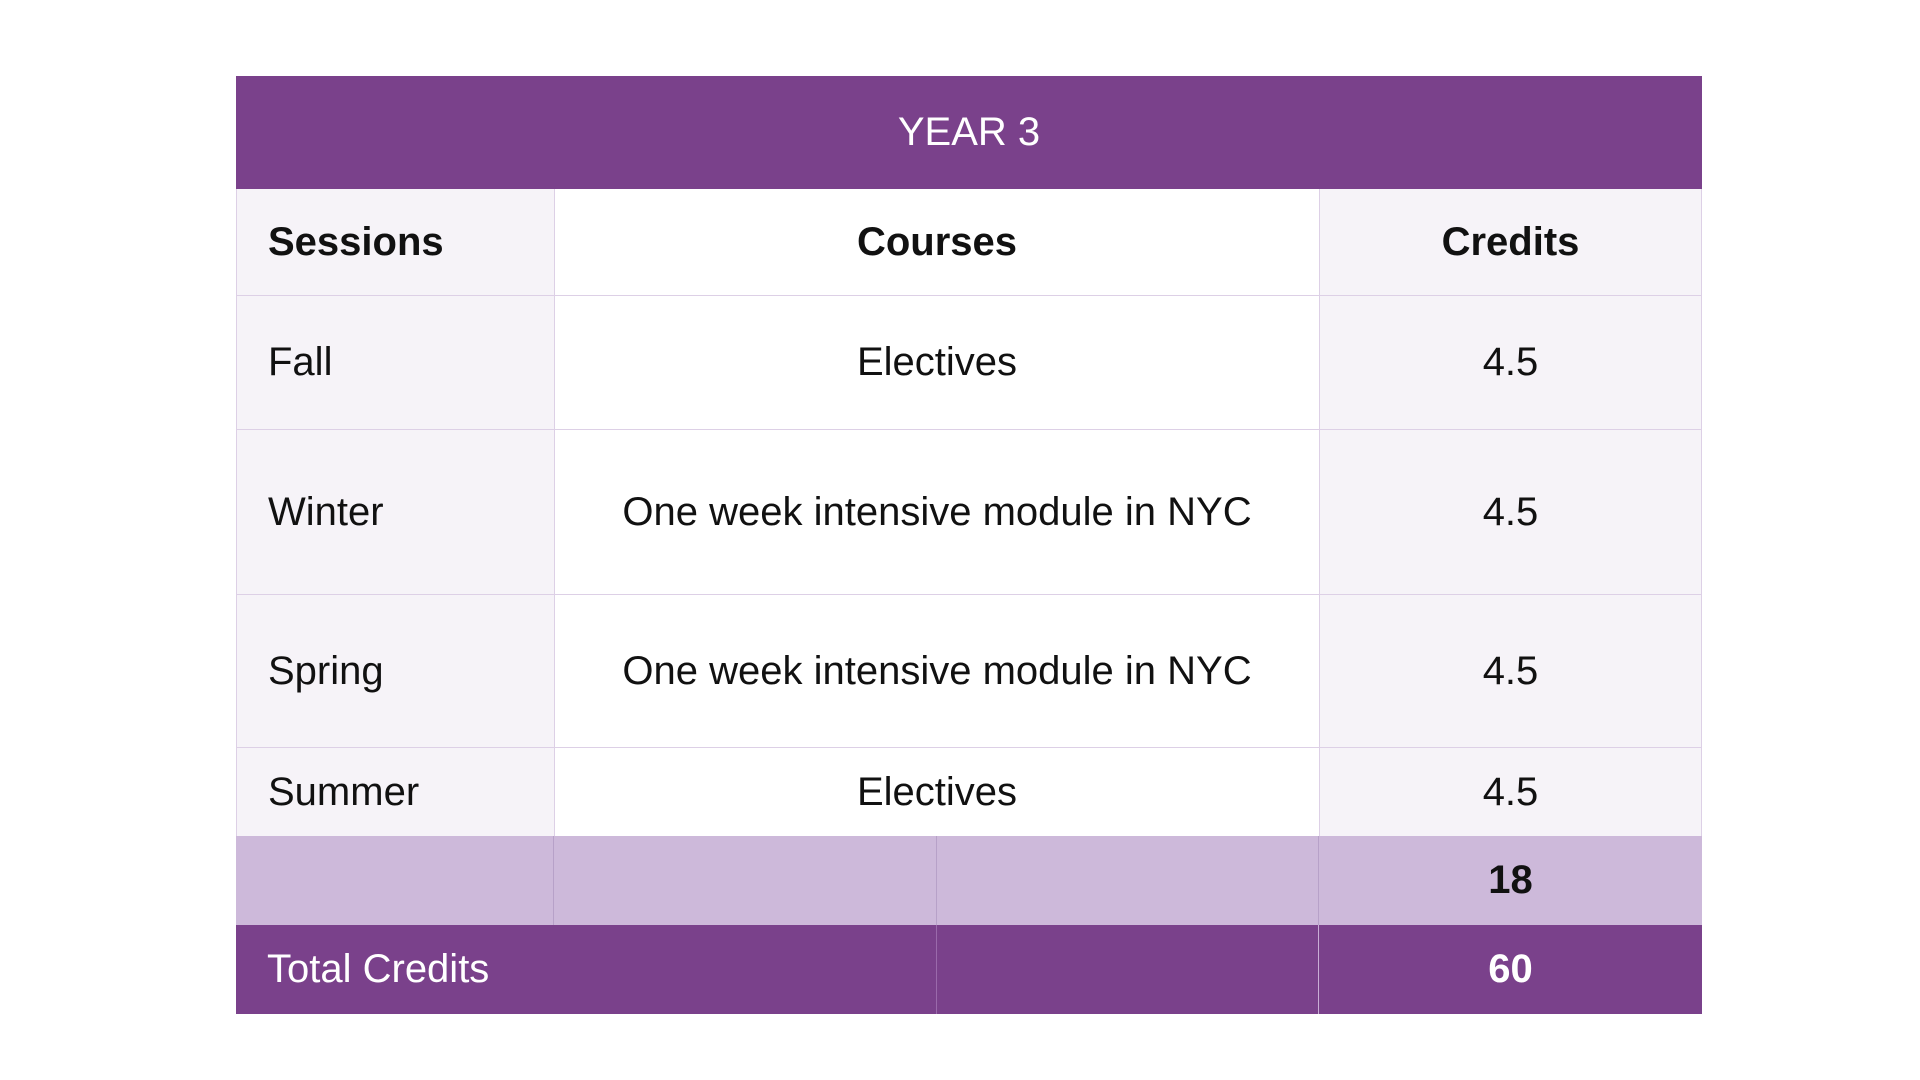 Image resolution: width=1920 pixels, height=1080 pixels. I want to click on row-course-summer: Electives, so click(936, 792).